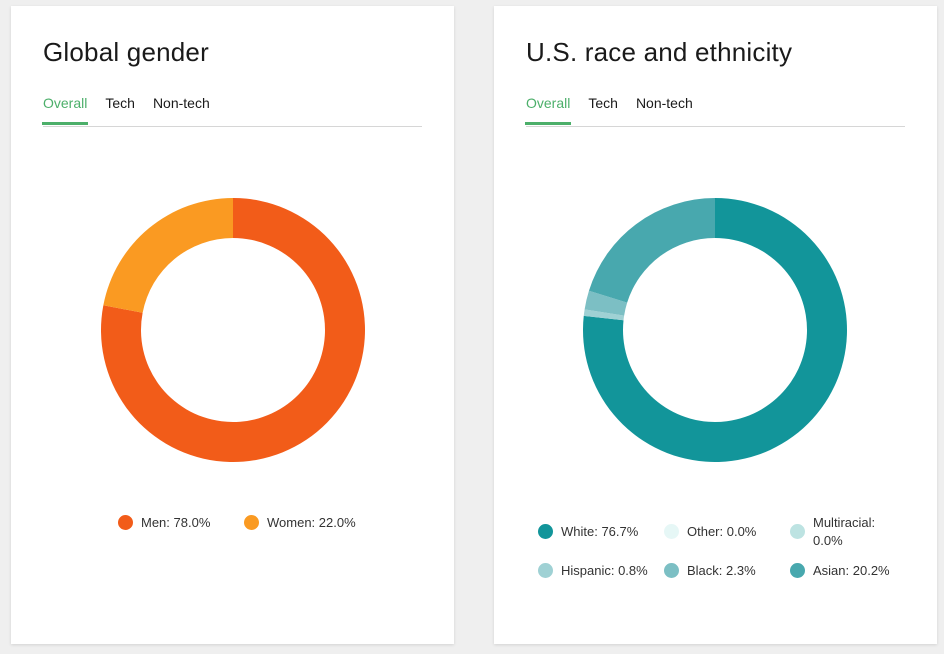 The image size is (944, 654). Describe the element at coordinates (844, 531) in the screenshot. I see `legend-label-multiracial: Multiracial: 0.0%` at that location.